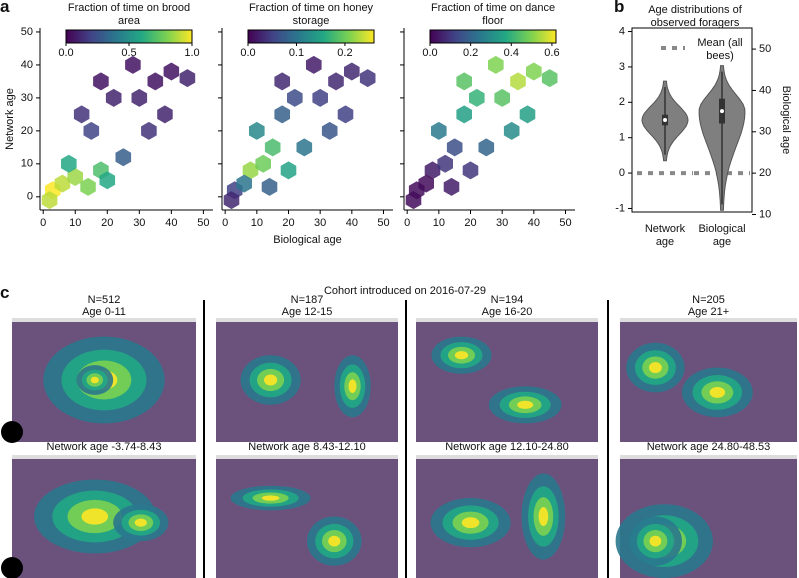 This screenshot has width=799, height=578. I want to click on violin-median, so click(665, 120).